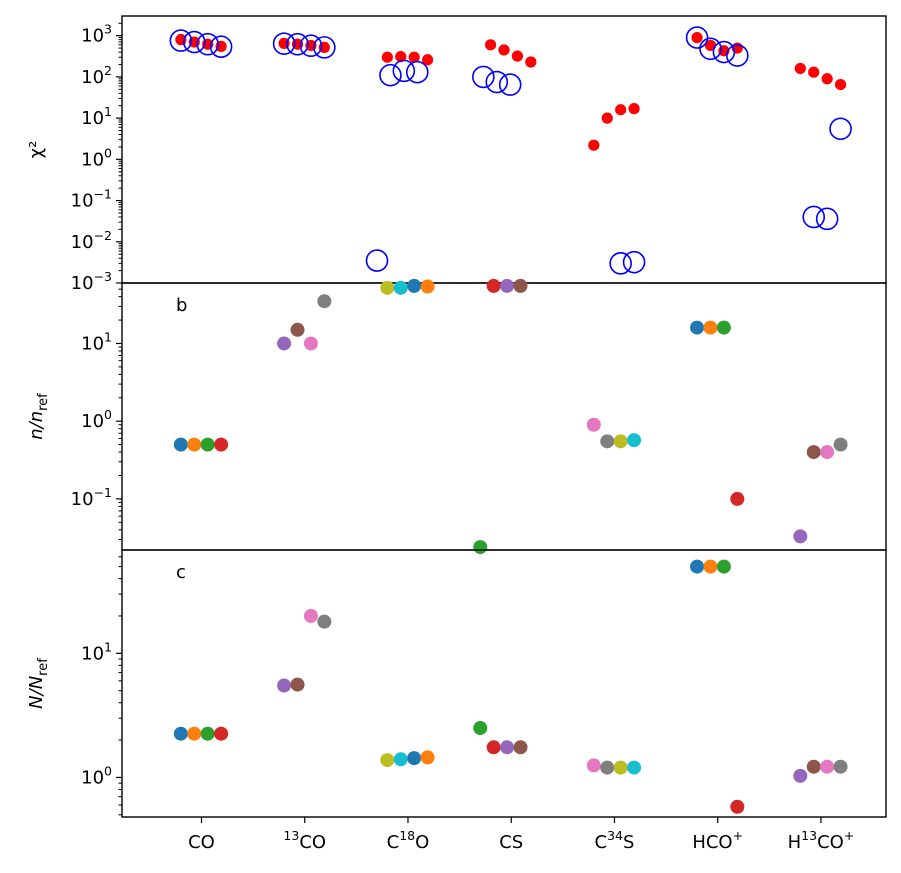  What do you see at coordinates (96, 34) in the screenshot?
I see `y-tick-label: 10³` at bounding box center [96, 34].